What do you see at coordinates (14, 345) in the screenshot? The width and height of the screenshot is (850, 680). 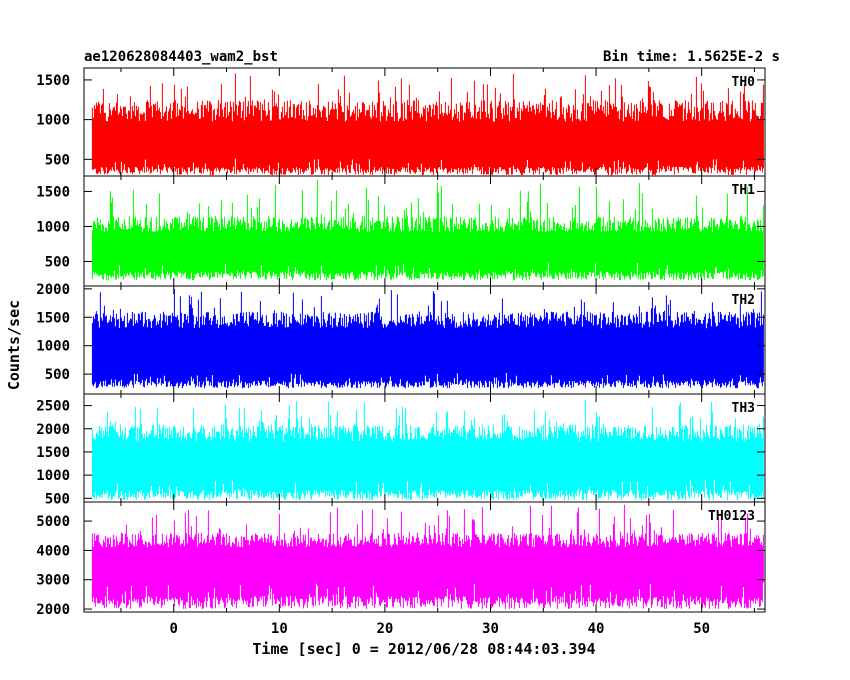 I see `y-axis-title: Counts/sec` at bounding box center [14, 345].